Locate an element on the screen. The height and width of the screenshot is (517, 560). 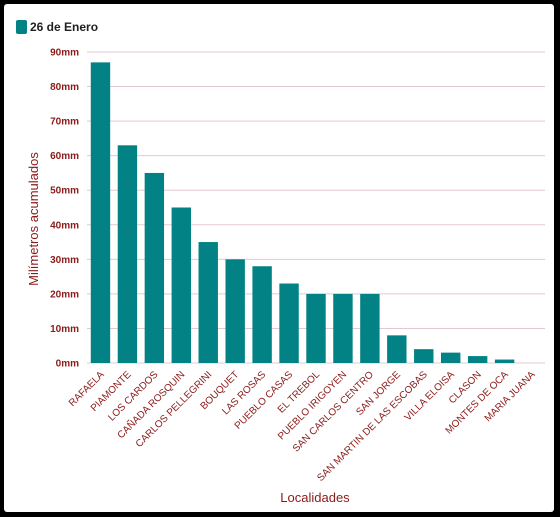
x-axis-title: Localidades is located at coordinates (315, 497).